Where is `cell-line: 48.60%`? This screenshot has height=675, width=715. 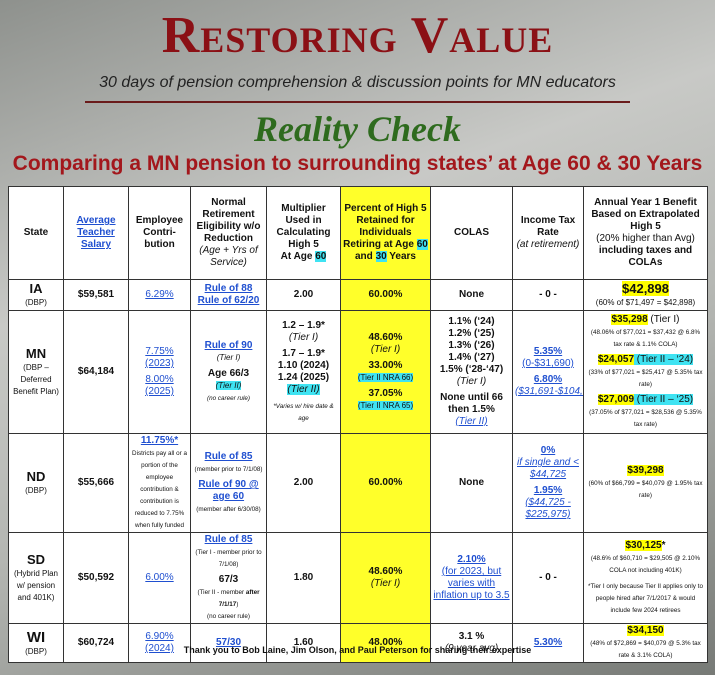 cell-line: 48.60% is located at coordinates (385, 338).